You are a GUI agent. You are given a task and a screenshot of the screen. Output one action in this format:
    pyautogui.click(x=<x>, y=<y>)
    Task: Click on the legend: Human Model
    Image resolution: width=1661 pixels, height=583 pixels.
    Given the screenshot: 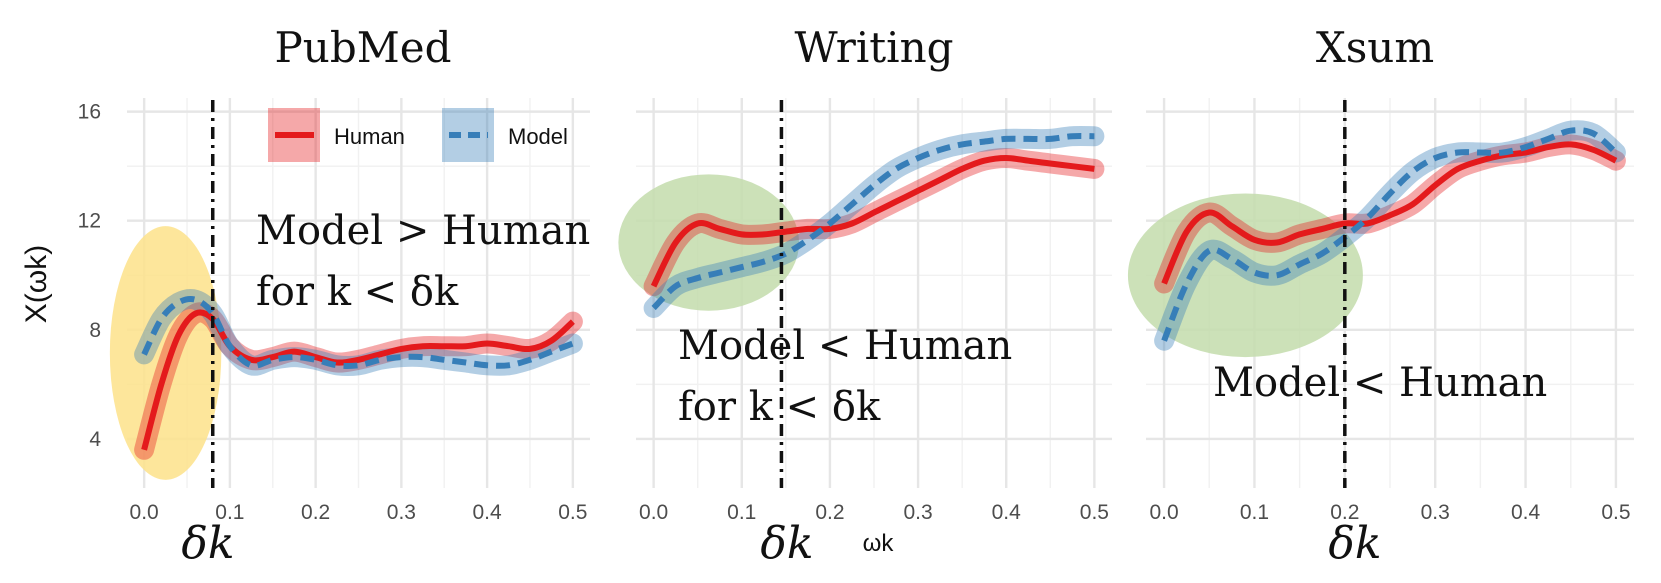 What is the action you would take?
    pyautogui.click(x=418, y=135)
    